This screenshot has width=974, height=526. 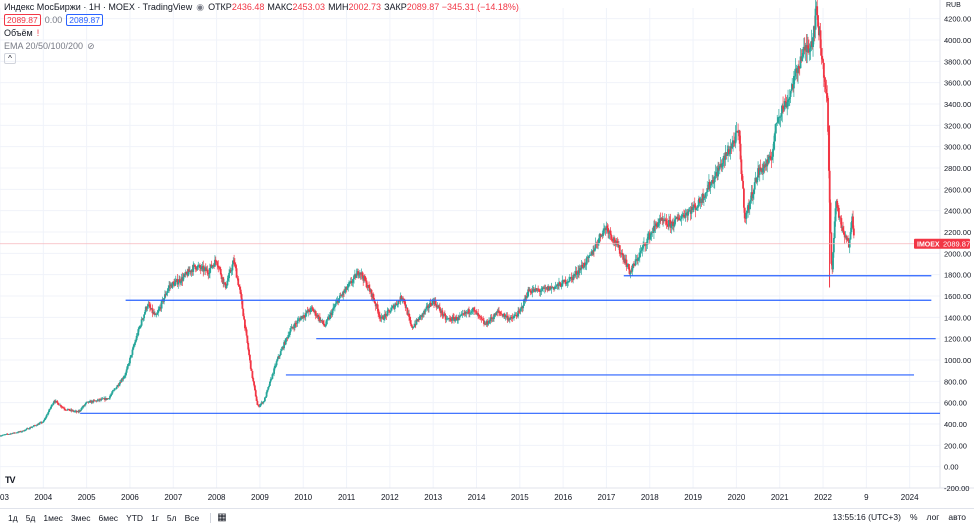 What do you see at coordinates (91, 45) in the screenshot?
I see `eye-off-icon: ⊘` at bounding box center [91, 45].